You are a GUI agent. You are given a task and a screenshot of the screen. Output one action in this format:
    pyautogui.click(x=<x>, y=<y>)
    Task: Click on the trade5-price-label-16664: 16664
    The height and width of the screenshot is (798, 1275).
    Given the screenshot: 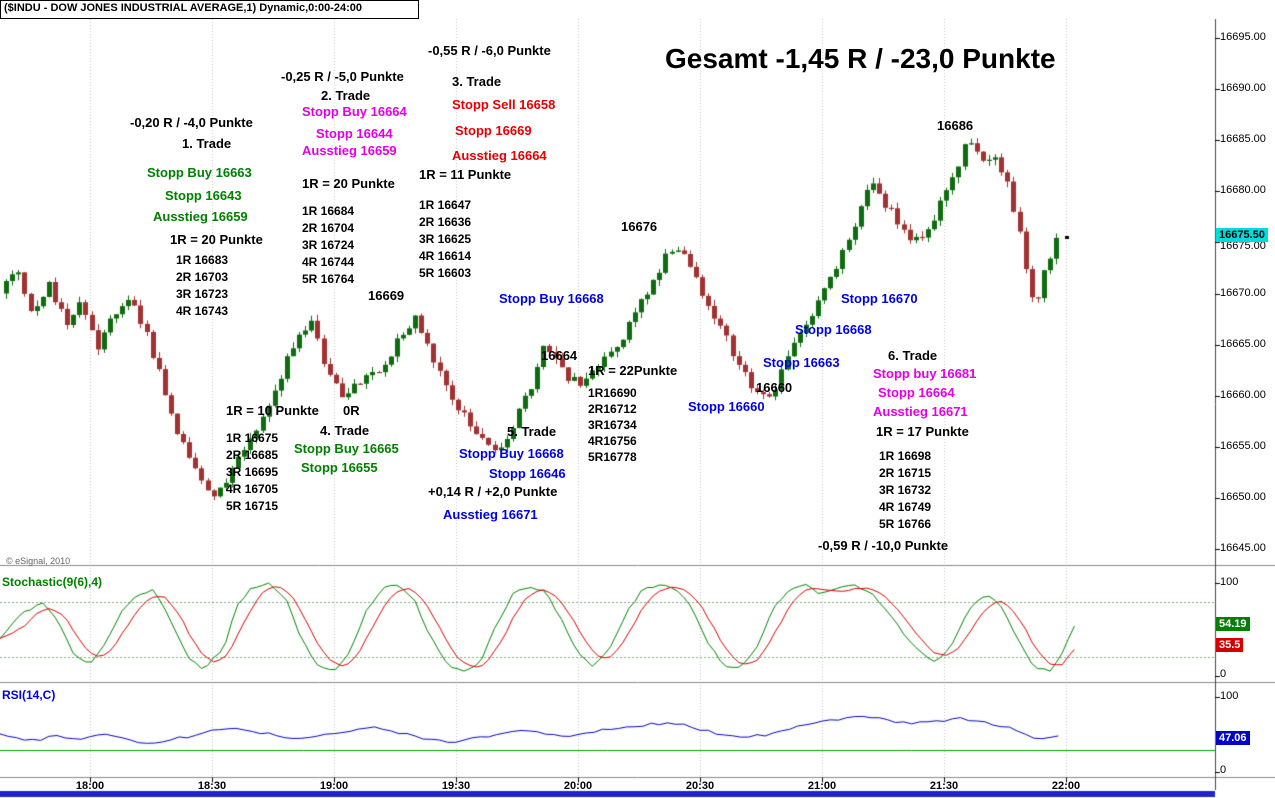 What is the action you would take?
    pyautogui.click(x=559, y=355)
    